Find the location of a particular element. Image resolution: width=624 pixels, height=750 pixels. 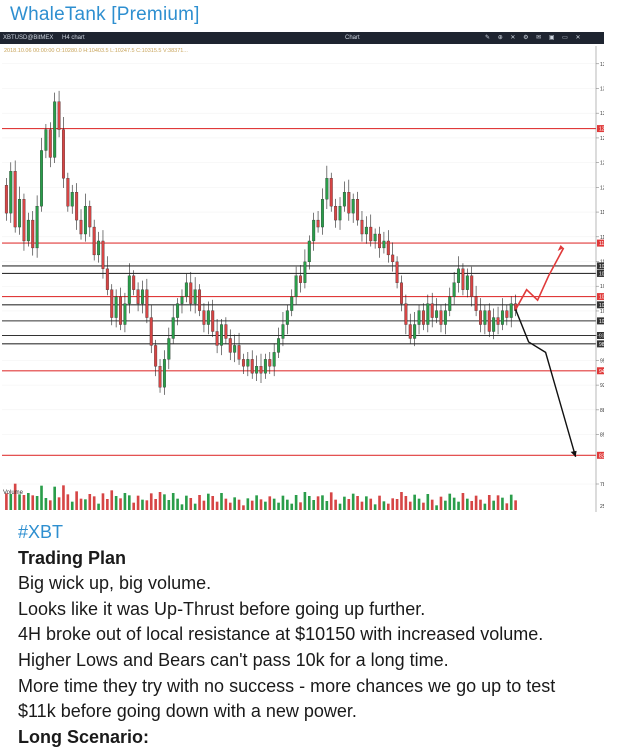

price-level-value: 9436.1 is located at coordinates (601, 372).